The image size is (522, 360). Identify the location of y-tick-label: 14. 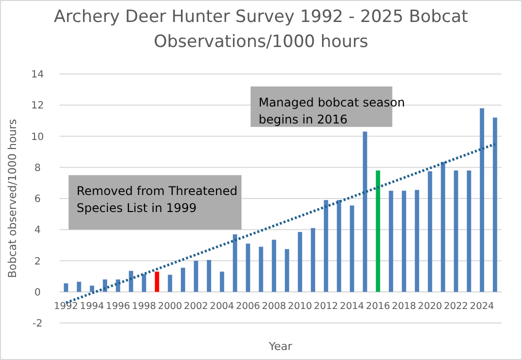
(37, 75).